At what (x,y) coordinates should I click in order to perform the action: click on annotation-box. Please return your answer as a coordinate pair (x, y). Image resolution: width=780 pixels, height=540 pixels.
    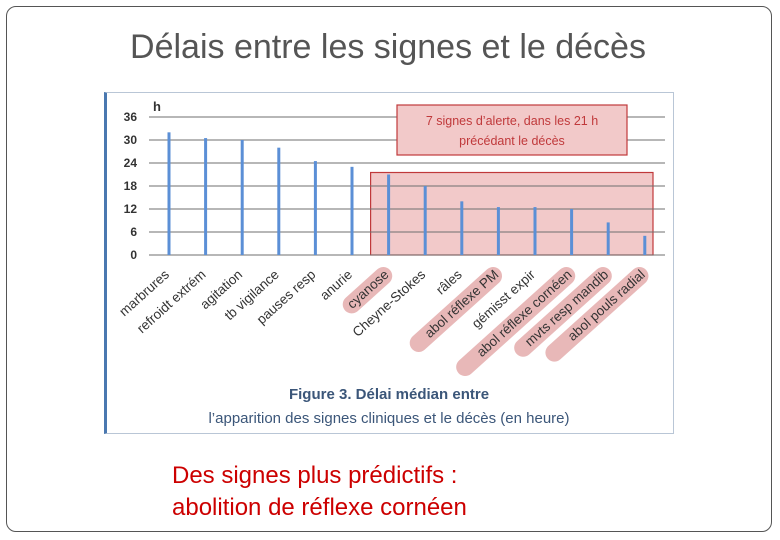
    Looking at the image, I should click on (512, 130).